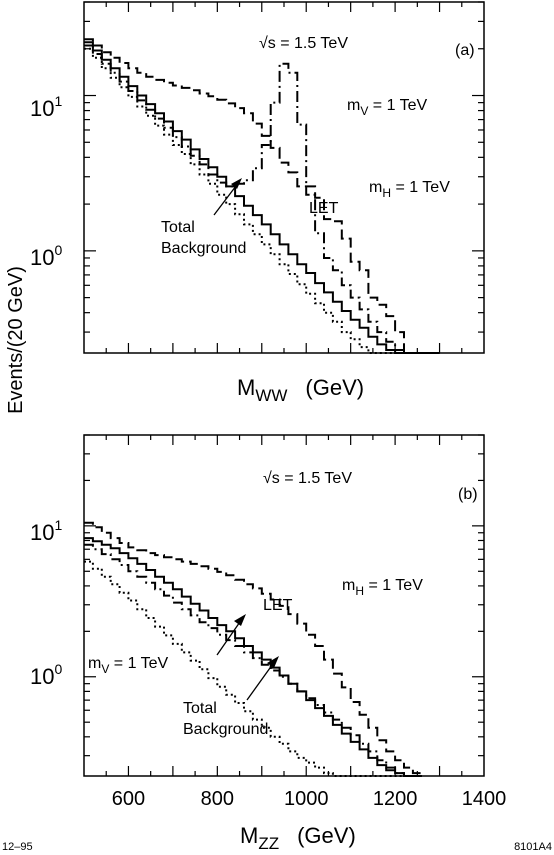 This screenshot has height=855, width=554. Describe the element at coordinates (46, 256) in the screenshot. I see `panel-a-ytick-10-0: 10⁰` at that location.